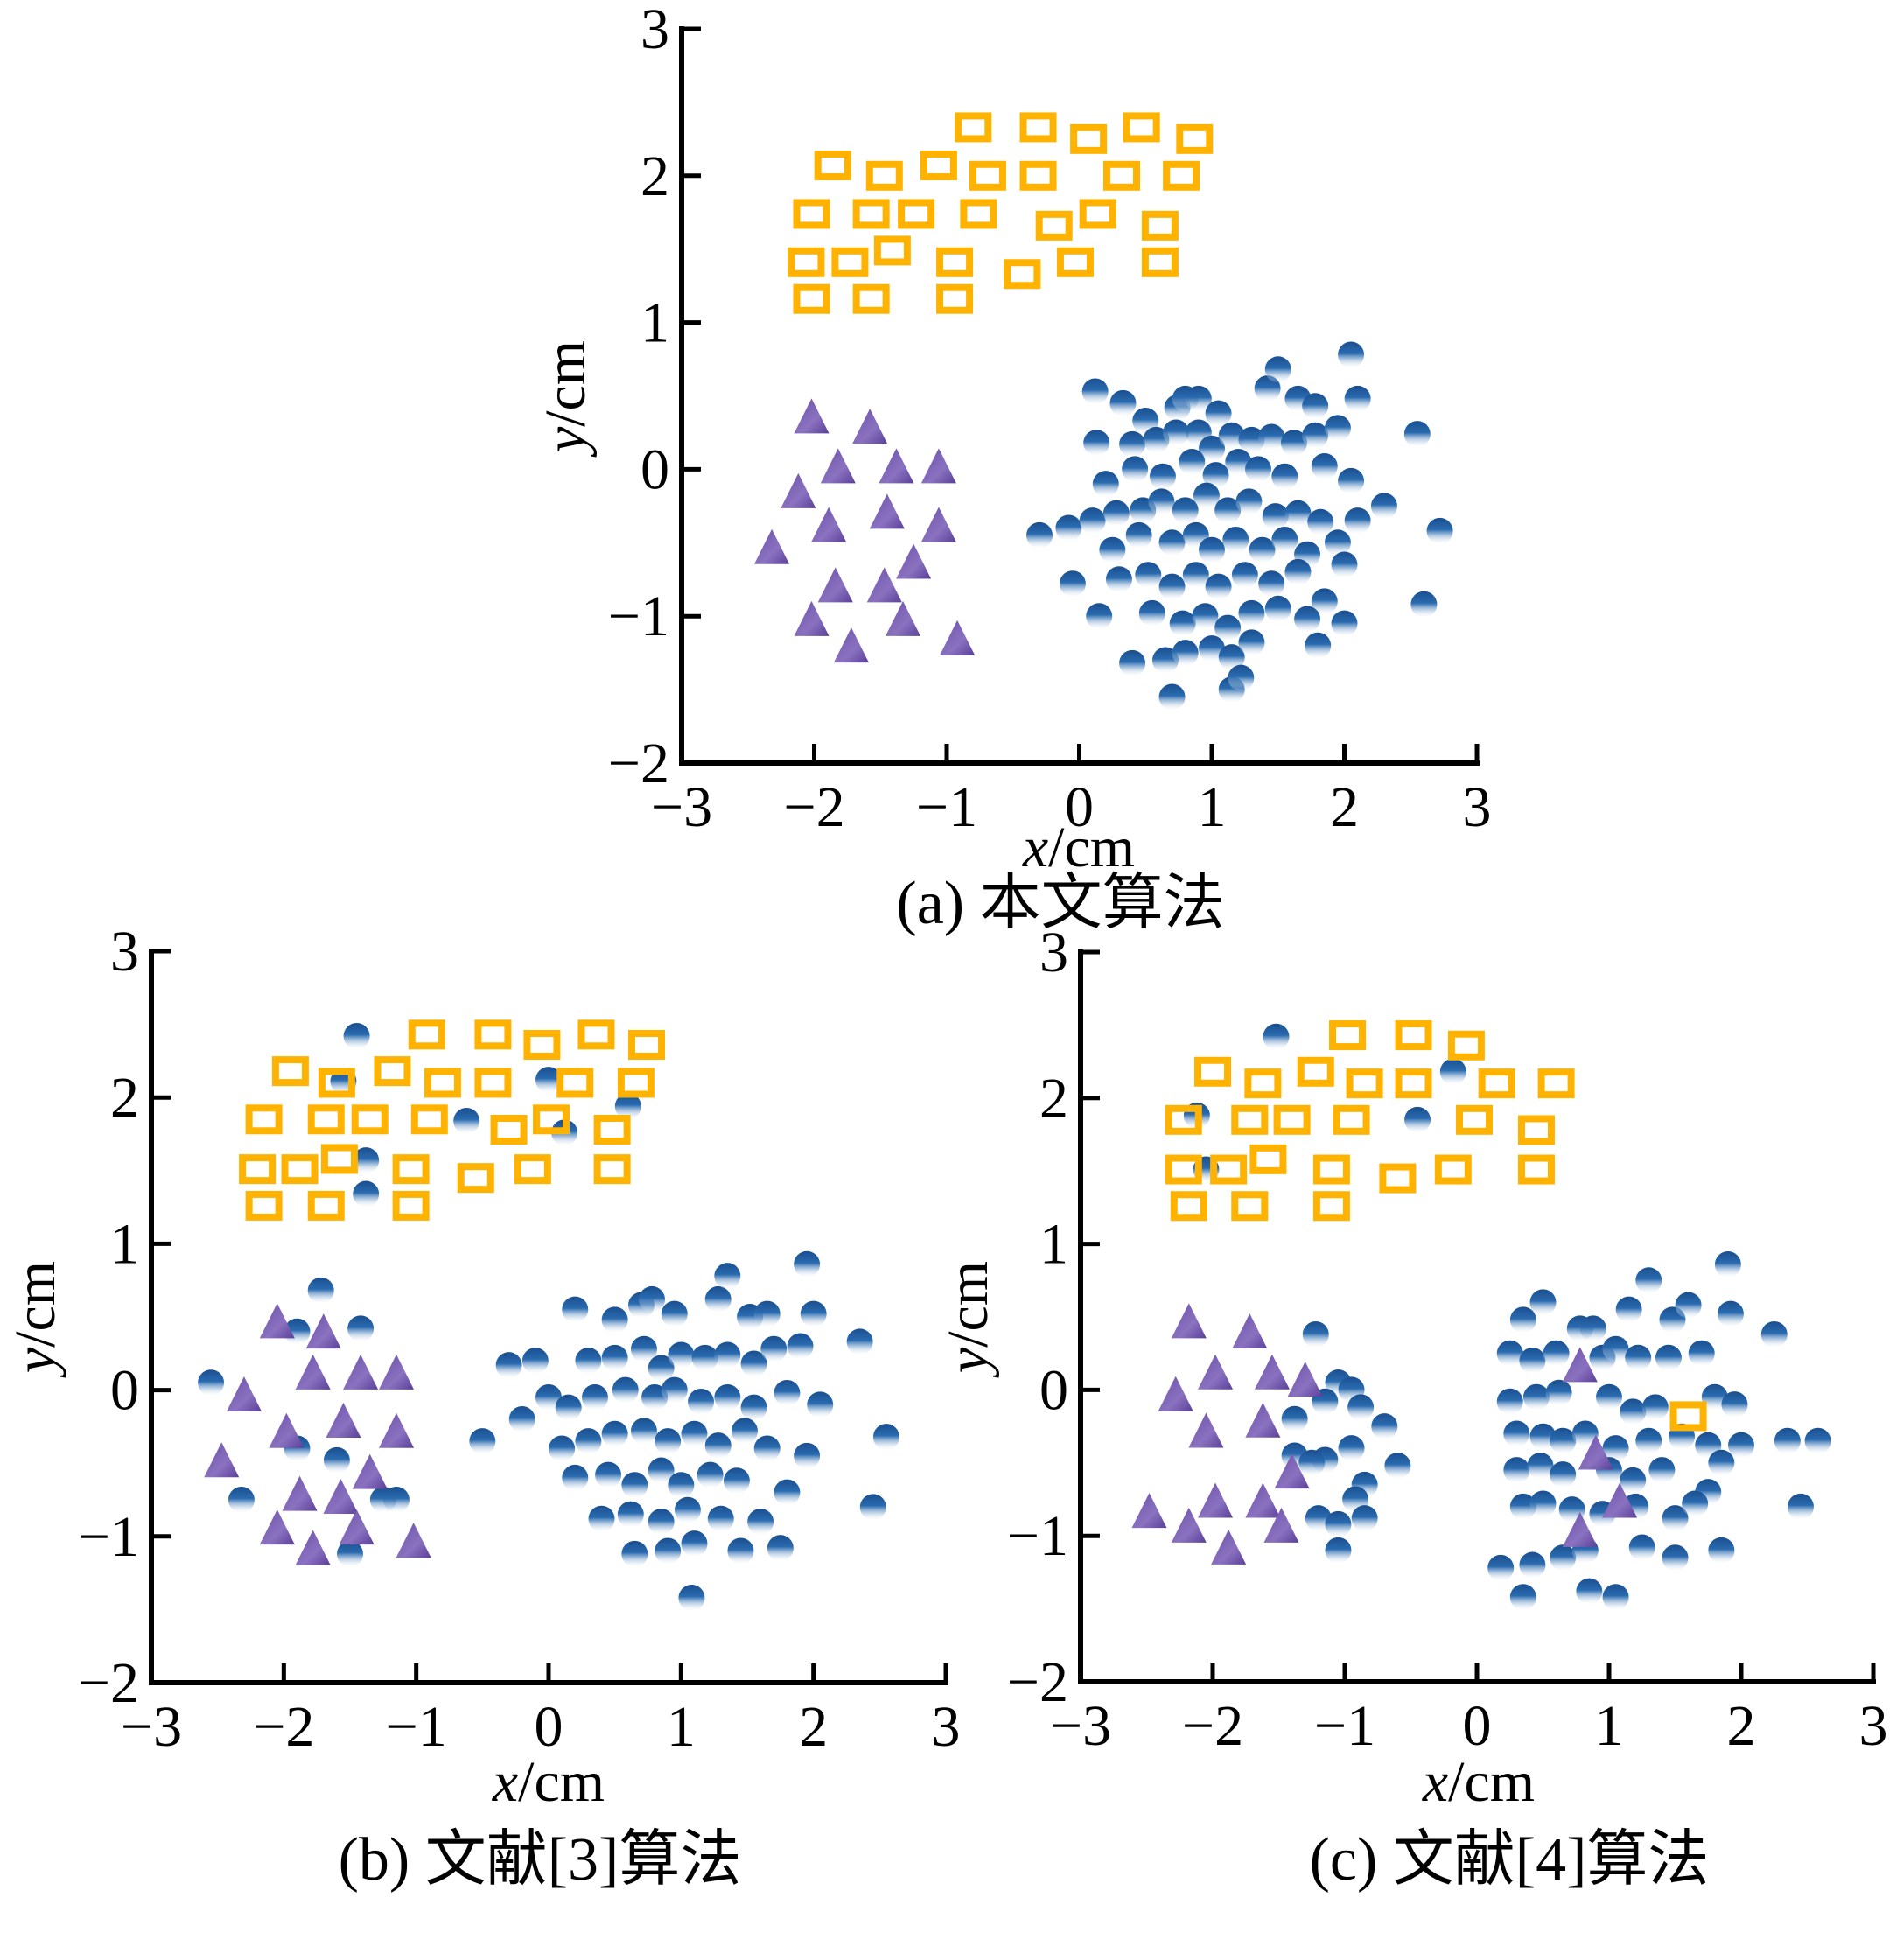 The width and height of the screenshot is (1890, 1960). Describe the element at coordinates (108, 1537) in the screenshot. I see `y-tick-label: −1` at that location.